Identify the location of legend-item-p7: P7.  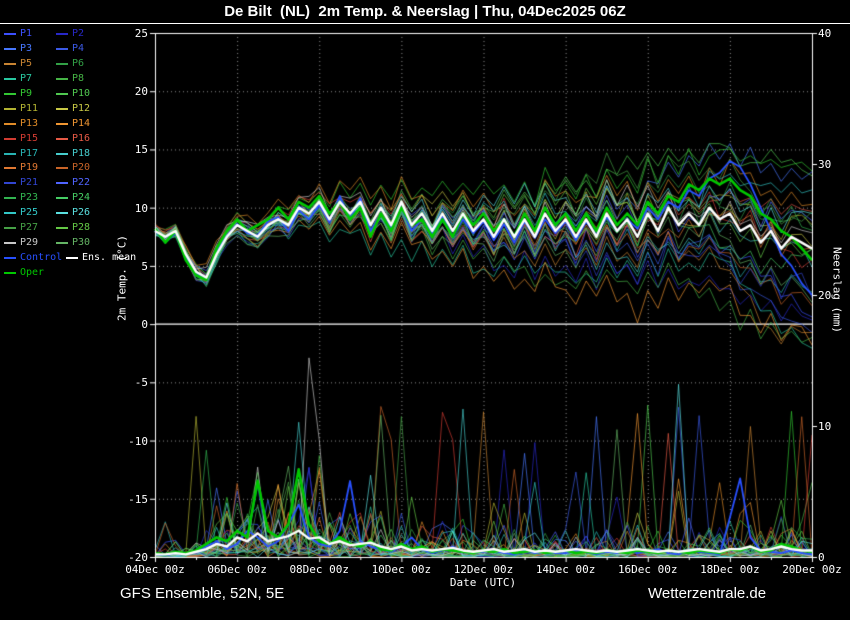
(30, 79).